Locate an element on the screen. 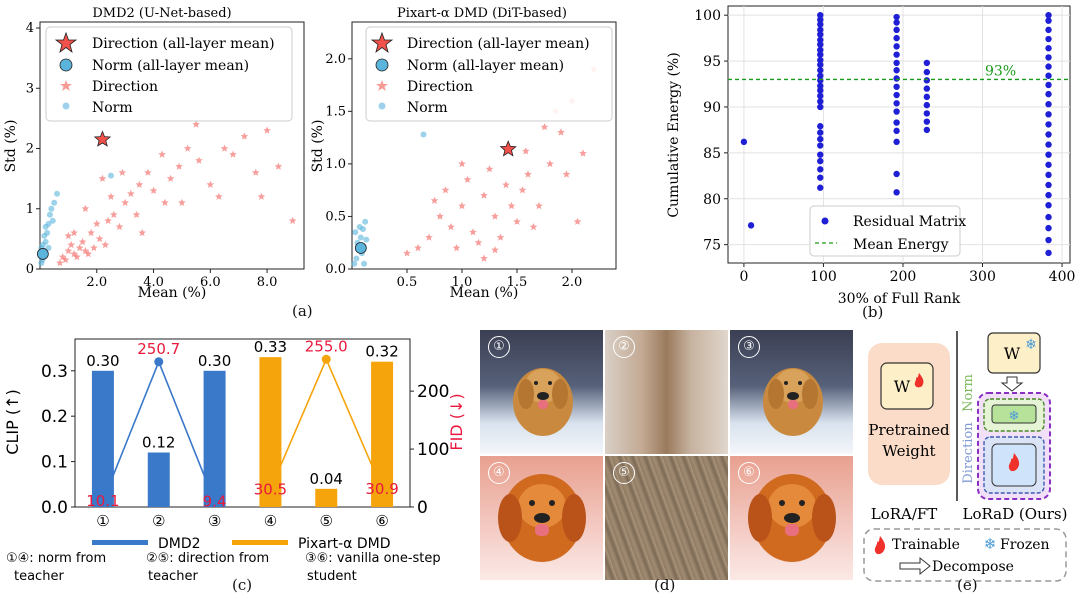  x-category-label: ③ is located at coordinates (214, 521).